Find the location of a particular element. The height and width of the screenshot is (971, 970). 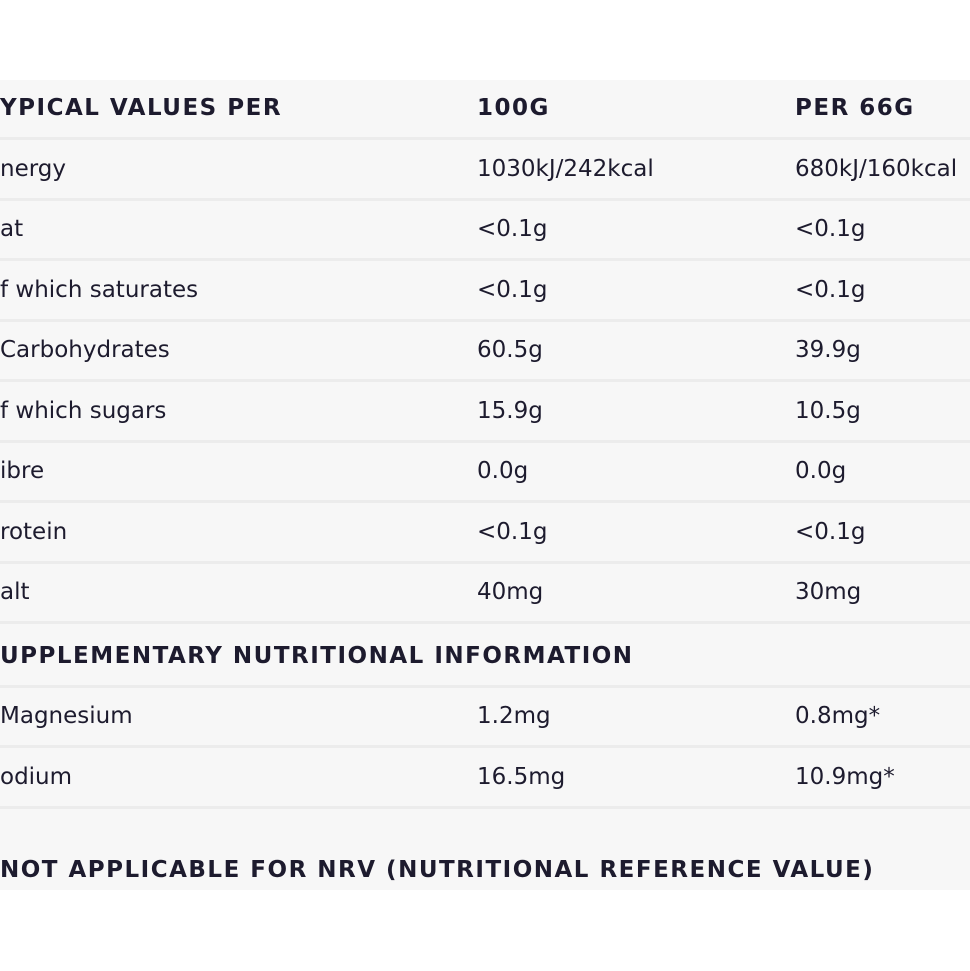

section-heading: UPPLEMENTARY NUTRITIONAL INFORMATION is located at coordinates (485, 658).